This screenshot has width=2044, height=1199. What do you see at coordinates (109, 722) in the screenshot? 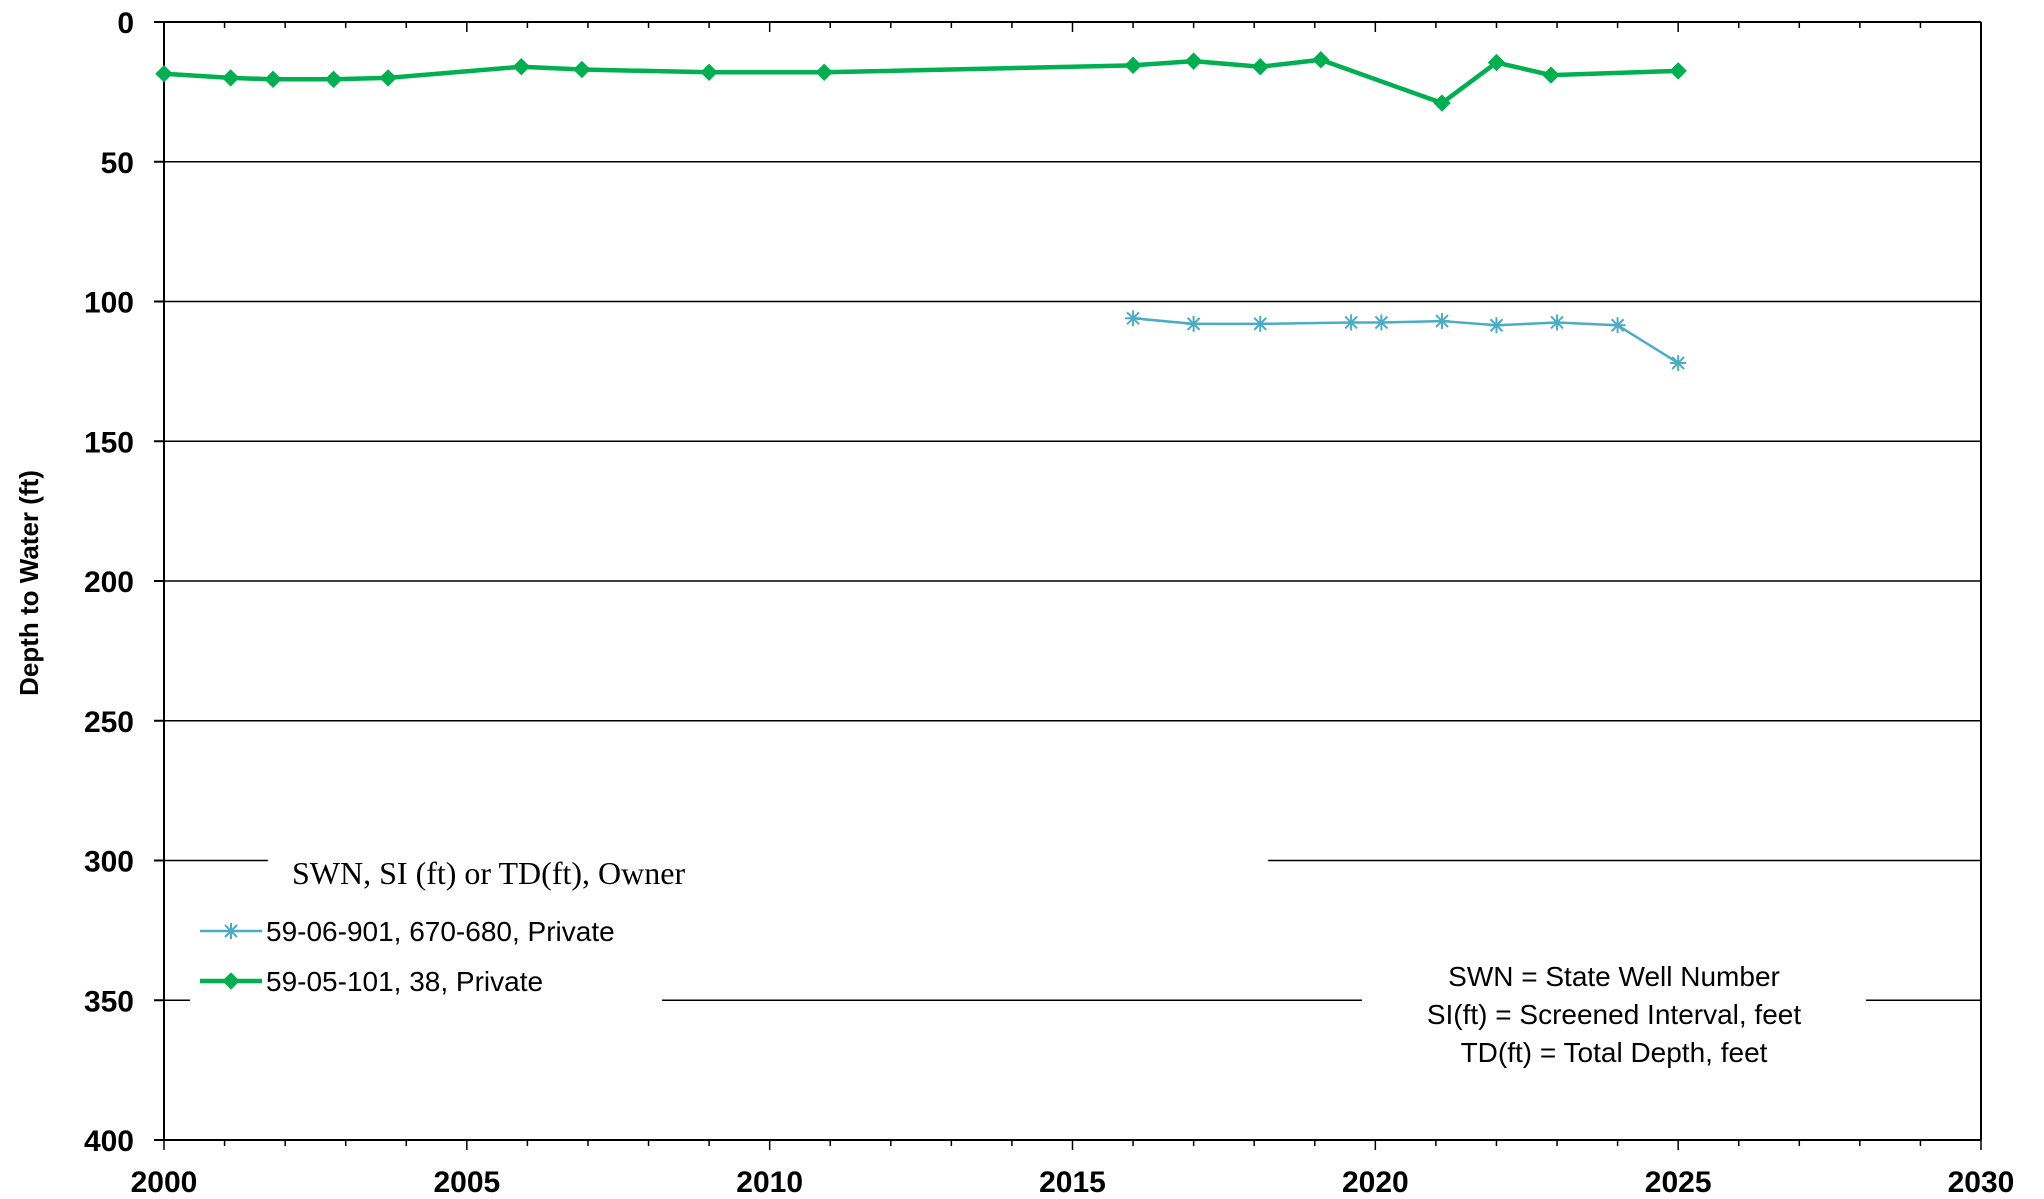
I see `y-tick-label-250: 250` at bounding box center [109, 722].